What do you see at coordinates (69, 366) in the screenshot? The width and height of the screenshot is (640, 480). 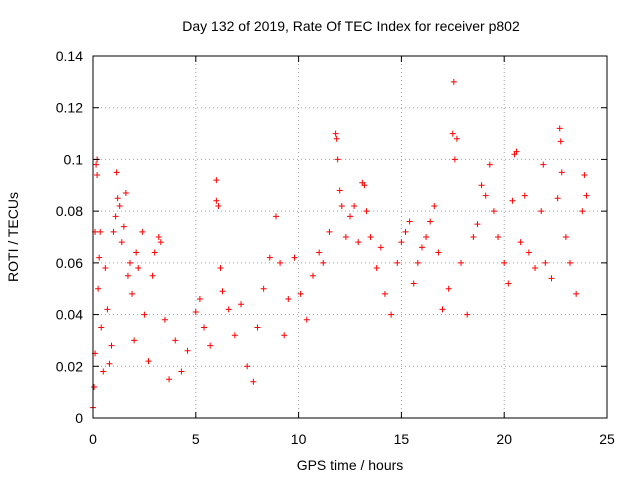 I see `y-tick-label: 0.02` at bounding box center [69, 366].